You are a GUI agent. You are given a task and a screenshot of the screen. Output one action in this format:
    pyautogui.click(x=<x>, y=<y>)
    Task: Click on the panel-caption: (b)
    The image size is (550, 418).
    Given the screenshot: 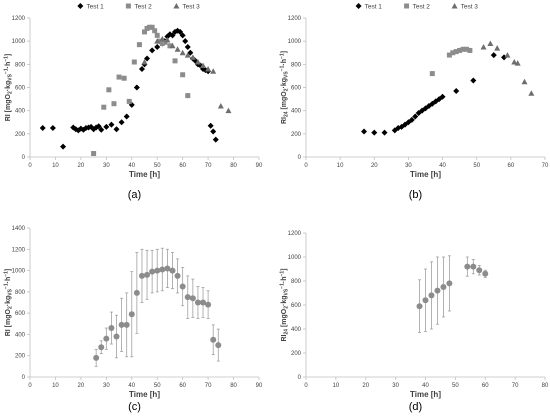 What is the action you would take?
    pyautogui.click(x=415, y=195)
    